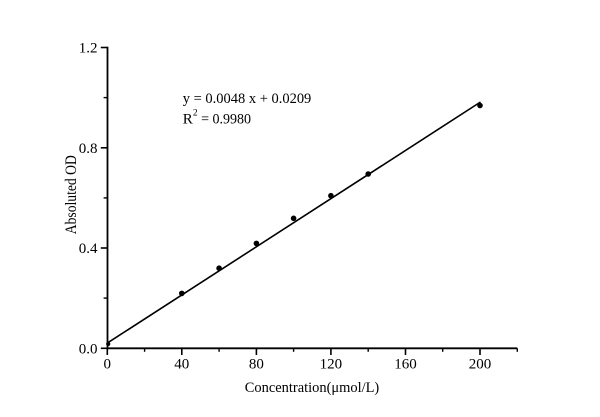 The width and height of the screenshot is (600, 417). I want to click on svg-text: 0, so click(108, 365).